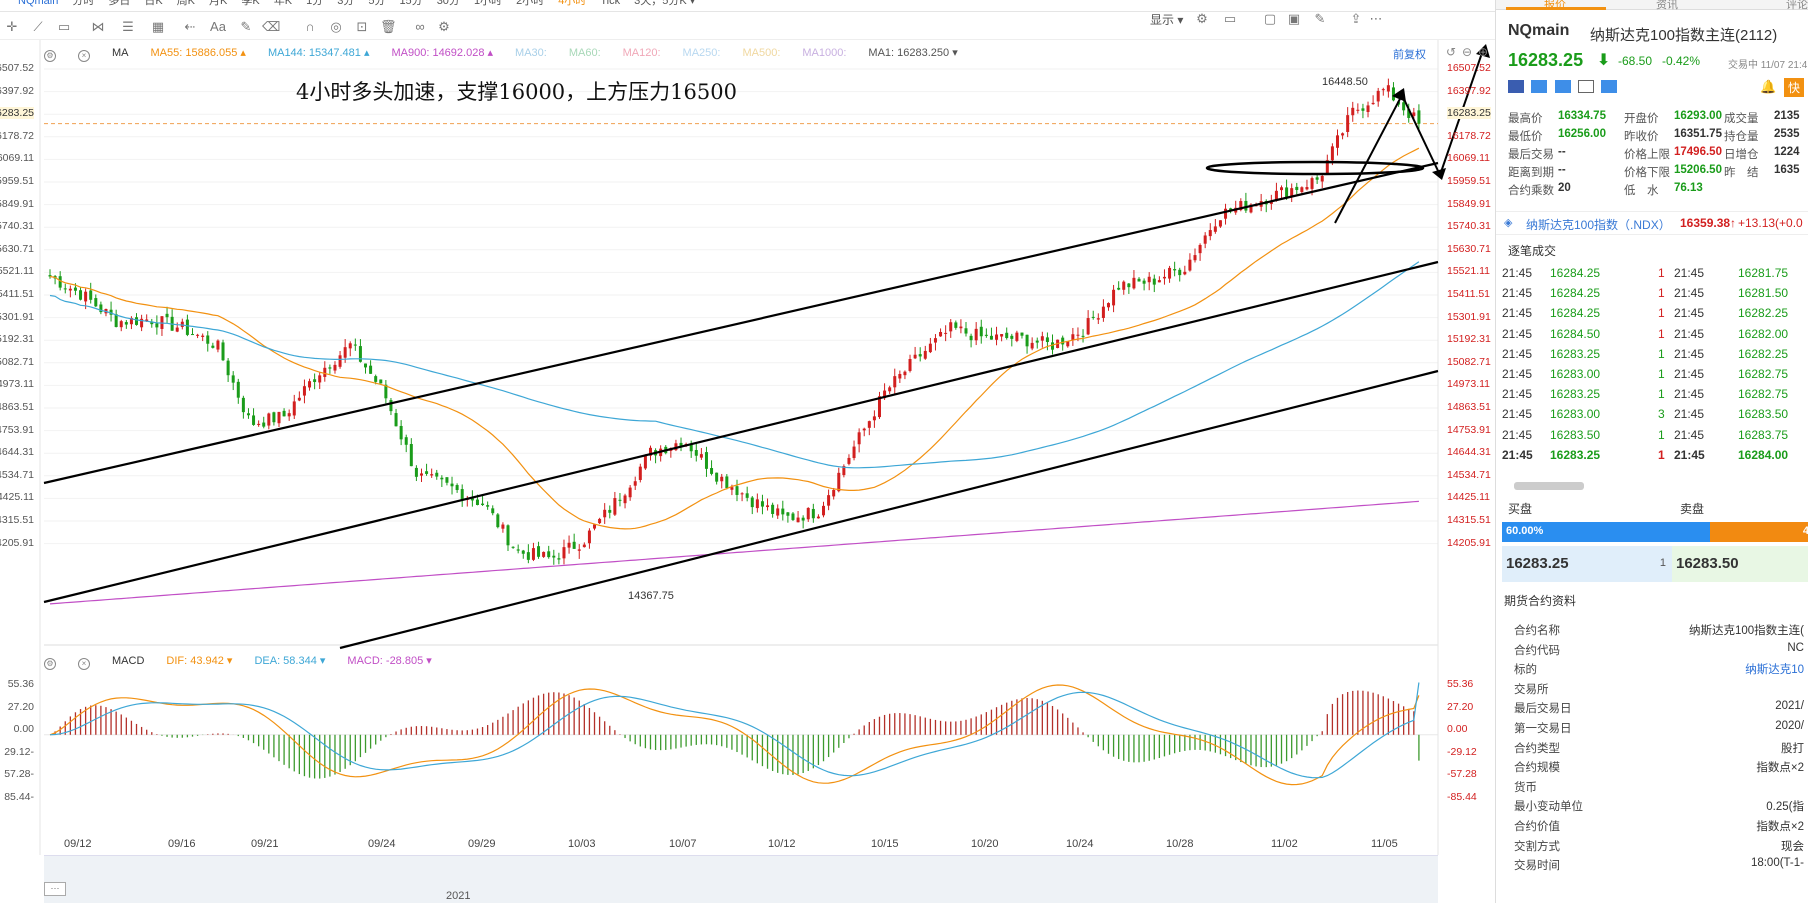 This screenshot has height=903, width=1808. What do you see at coordinates (1230, 18) in the screenshot?
I see `window-icon: ▭` at bounding box center [1230, 18].